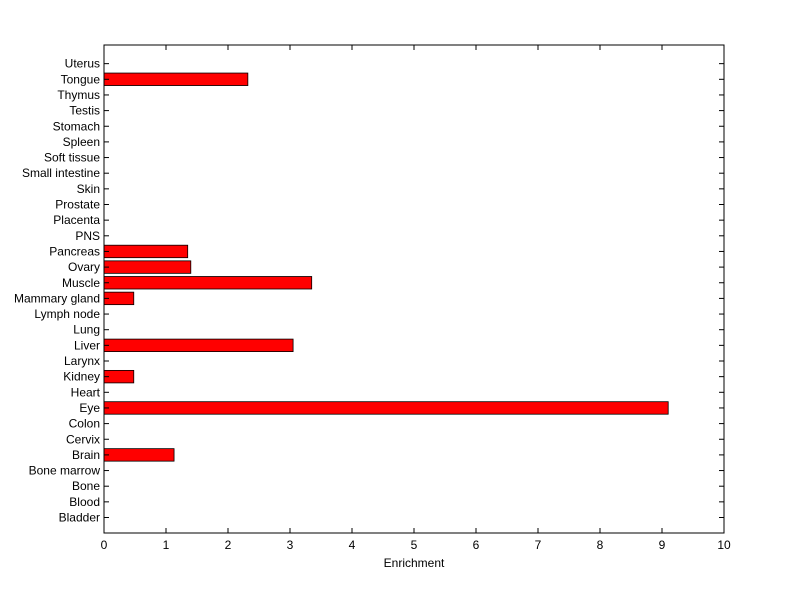 Image resolution: width=800 pixels, height=599 pixels. I want to click on y-tick-label: Skin, so click(88, 189).